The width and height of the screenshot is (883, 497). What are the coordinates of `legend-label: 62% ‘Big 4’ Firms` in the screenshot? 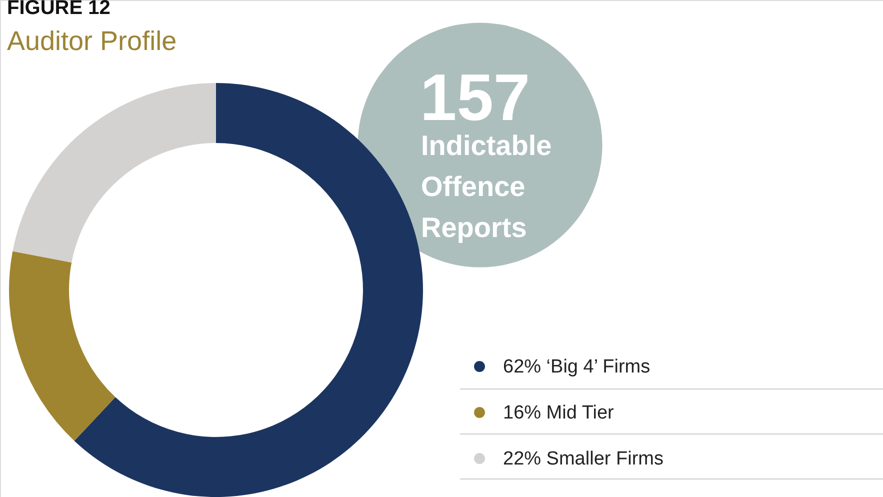 It's located at (576, 367).